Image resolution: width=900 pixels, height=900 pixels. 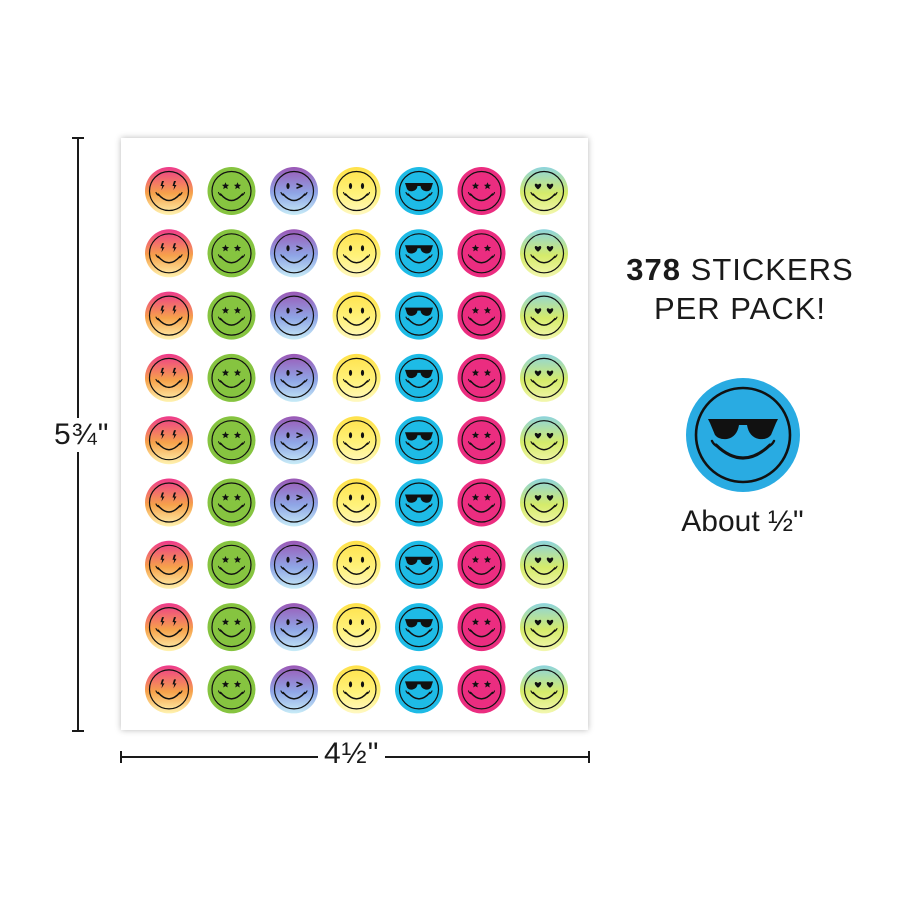 What do you see at coordinates (743, 435) in the screenshot?
I see `sample-sticker` at bounding box center [743, 435].